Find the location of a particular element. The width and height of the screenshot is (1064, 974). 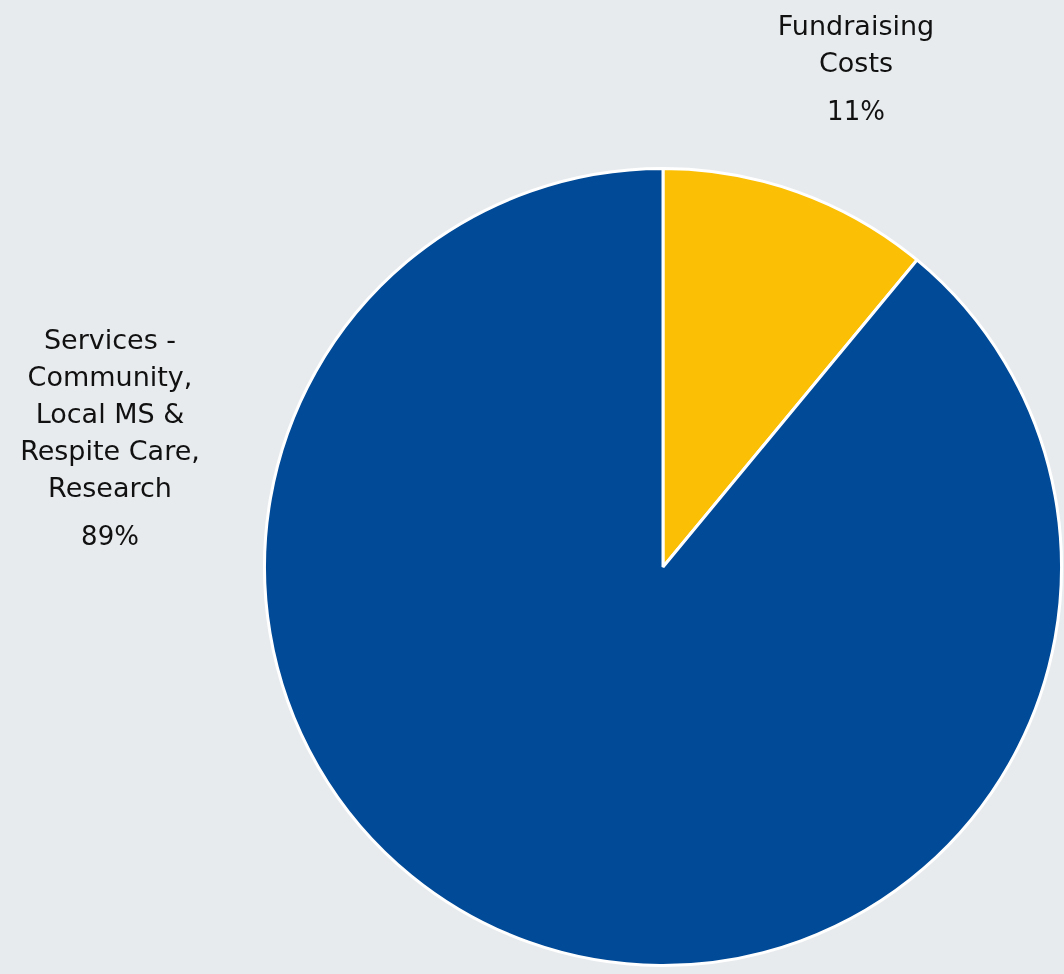

slice-label: Services - Community, Local MS & Respite Care, Research is located at coordinates (110, 413).